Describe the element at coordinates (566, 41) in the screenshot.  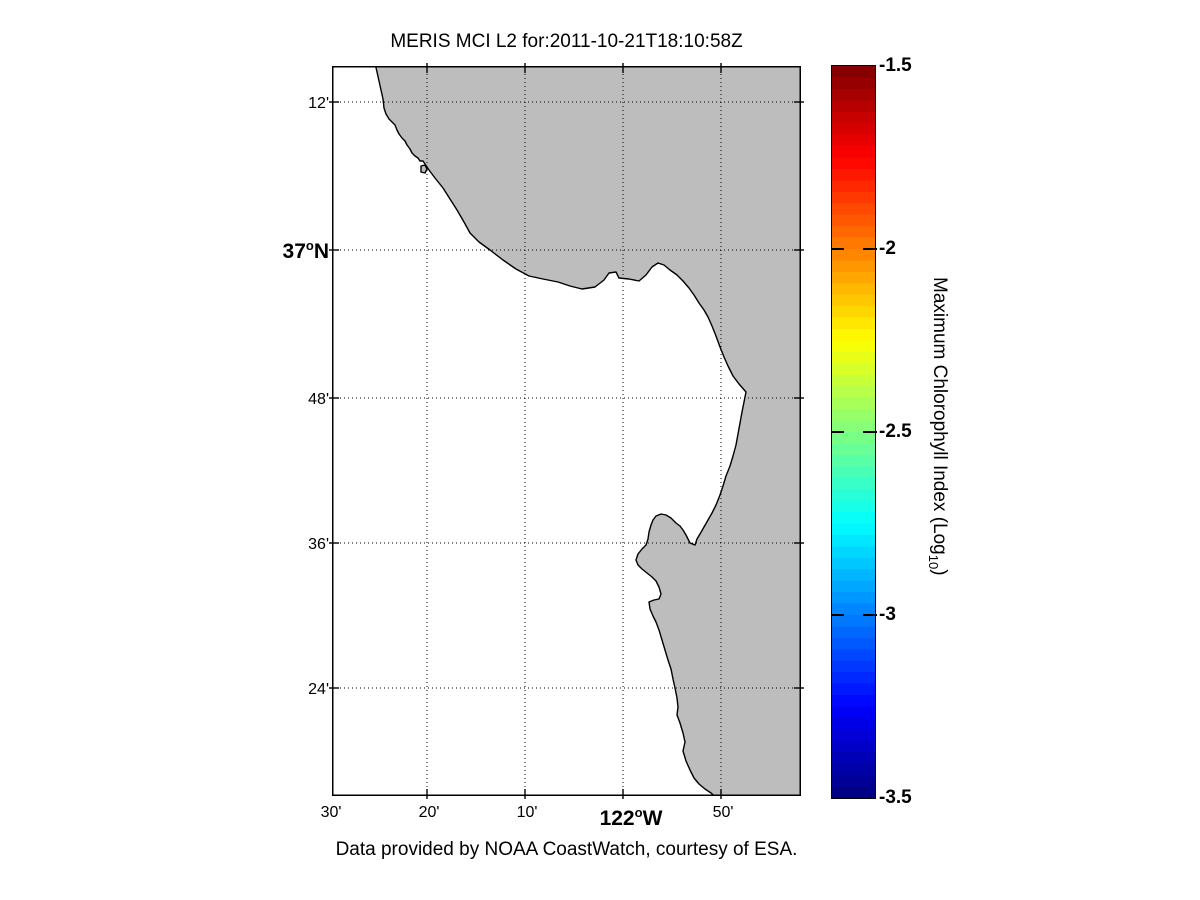
I see `figure-title: MERIS MCI L2 for:2011-10-21T18:10:58Z` at that location.